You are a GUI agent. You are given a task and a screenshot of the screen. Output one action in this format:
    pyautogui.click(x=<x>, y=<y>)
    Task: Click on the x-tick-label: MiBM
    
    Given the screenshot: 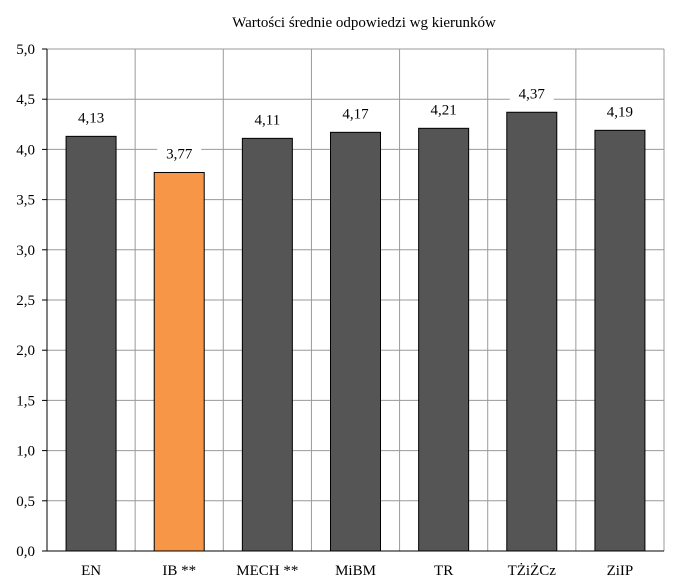 What is the action you would take?
    pyautogui.click(x=355, y=571)
    